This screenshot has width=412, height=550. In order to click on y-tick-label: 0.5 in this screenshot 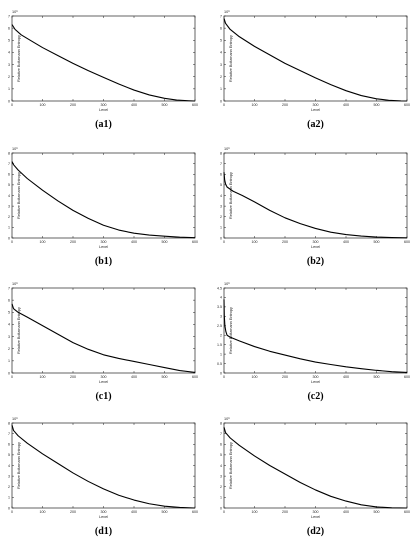, I will do `click(219, 364)`.